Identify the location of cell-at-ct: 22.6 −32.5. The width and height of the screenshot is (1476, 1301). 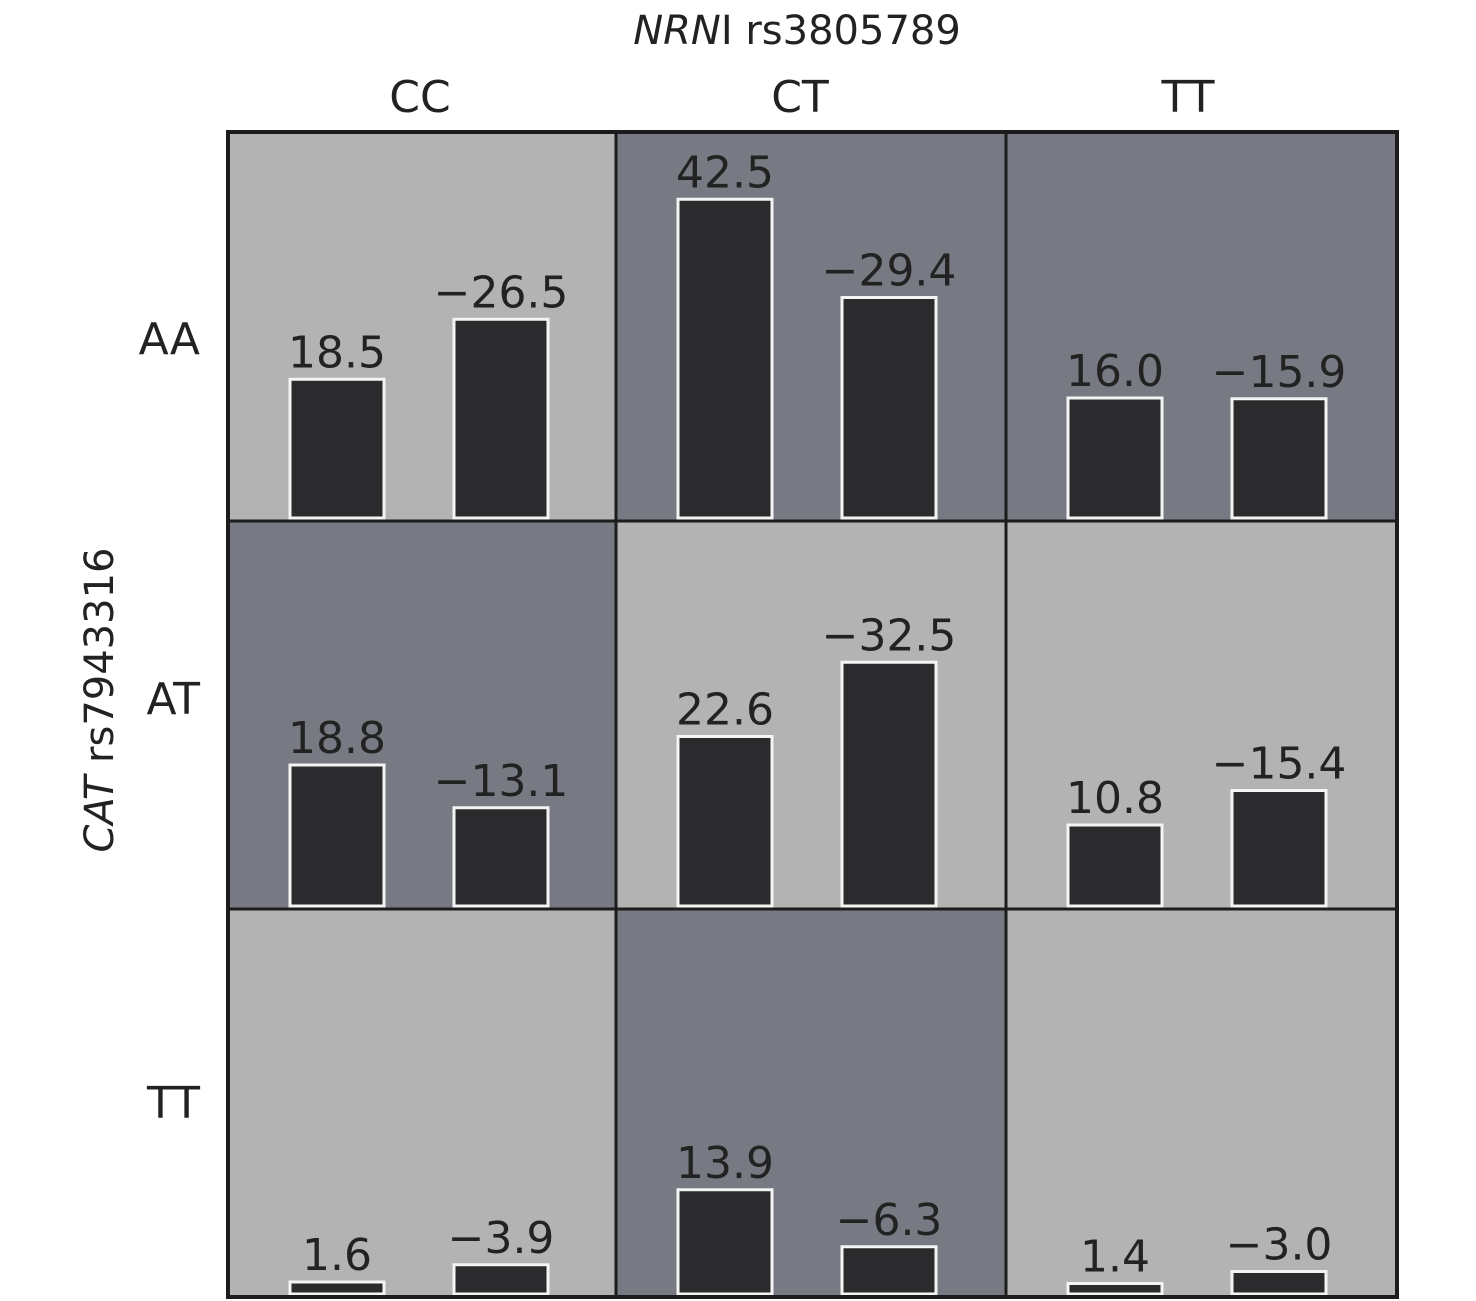
(811, 715).